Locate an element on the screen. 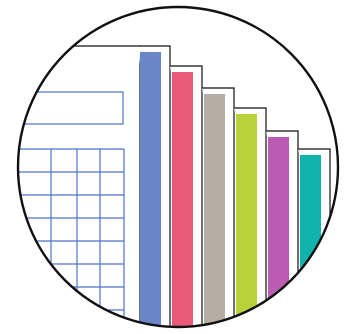 The width and height of the screenshot is (356, 334). bar-blue is located at coordinates (150, 189).